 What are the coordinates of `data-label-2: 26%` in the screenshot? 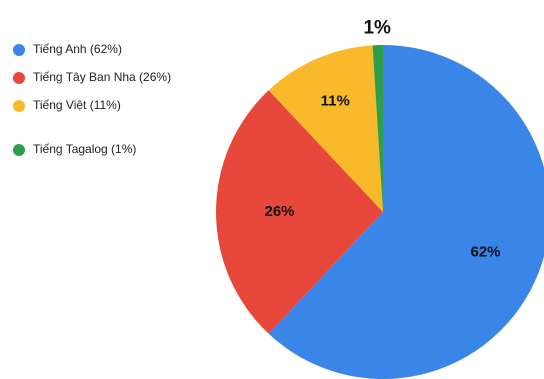 It's located at (279, 211).